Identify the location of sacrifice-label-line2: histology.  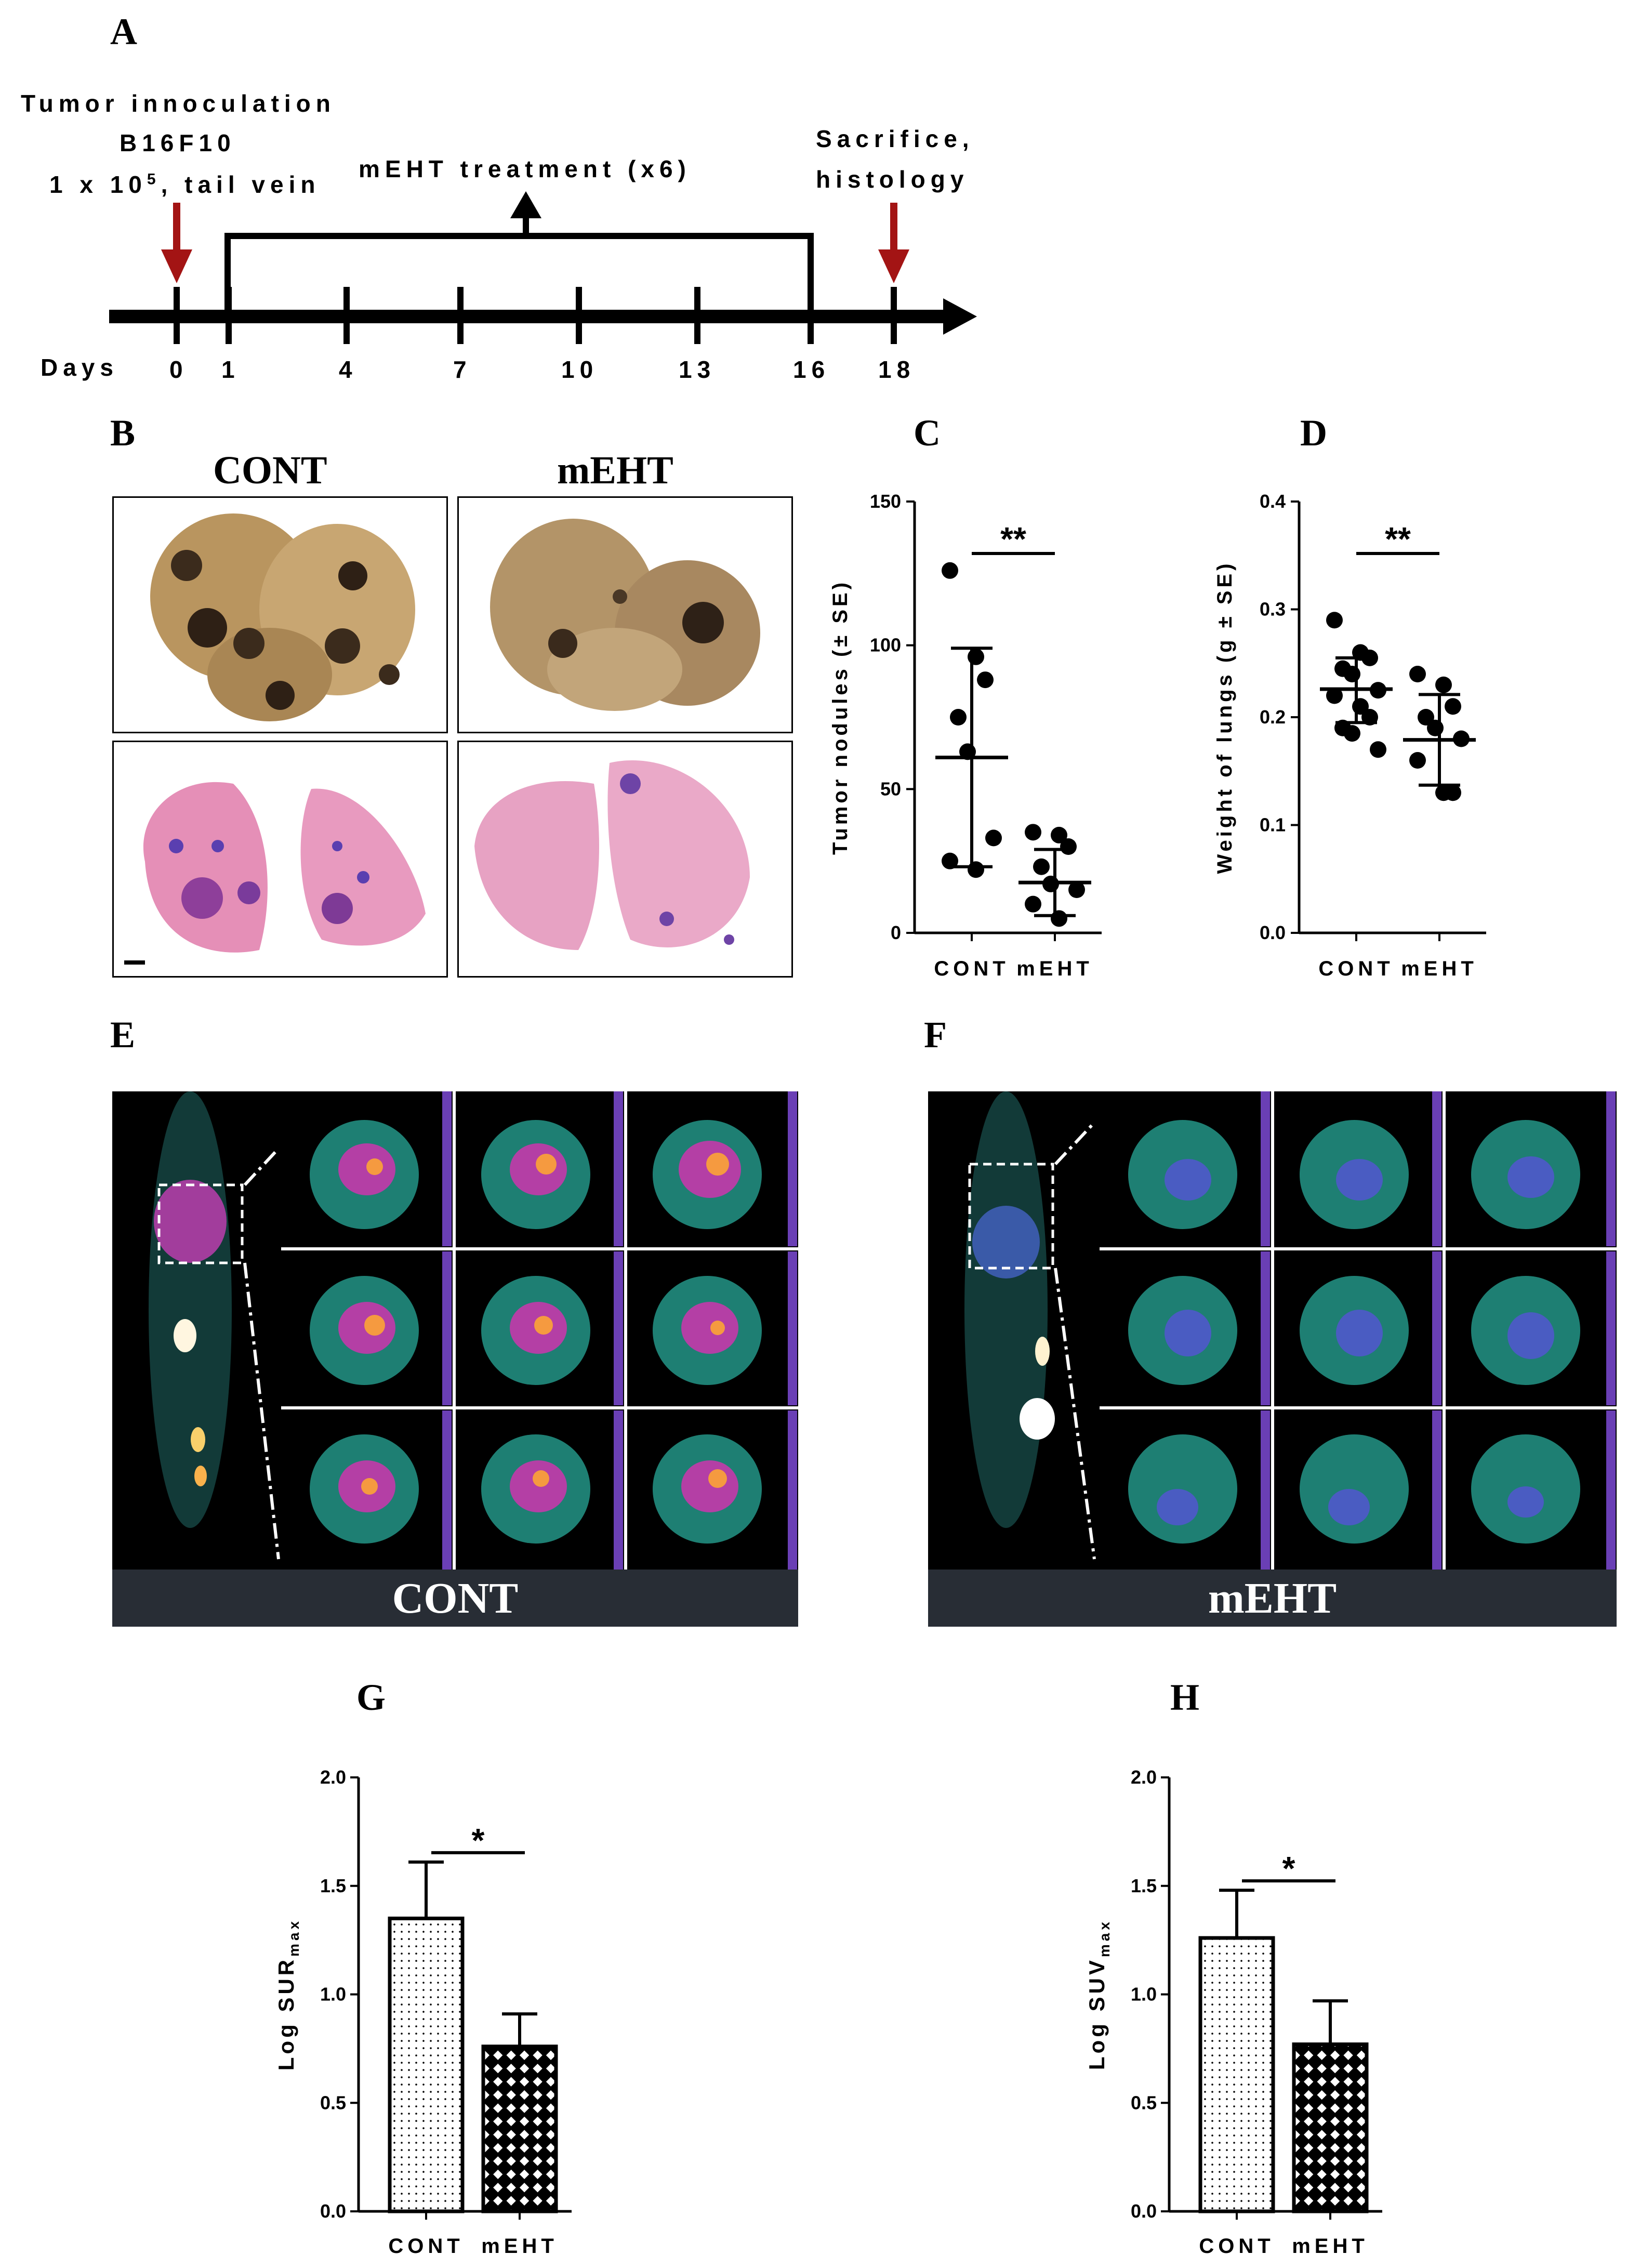
(892, 179).